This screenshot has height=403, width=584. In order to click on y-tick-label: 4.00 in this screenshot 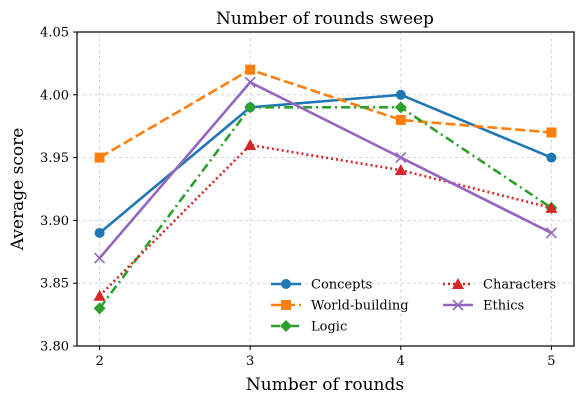, I will do `click(54, 95)`.